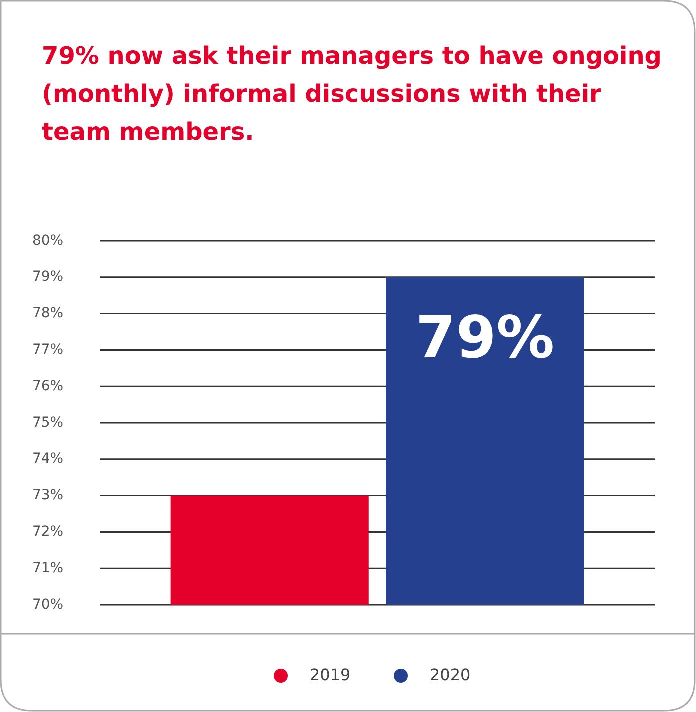 The width and height of the screenshot is (696, 712). I want to click on y-tick-label: 74%, so click(48, 459).